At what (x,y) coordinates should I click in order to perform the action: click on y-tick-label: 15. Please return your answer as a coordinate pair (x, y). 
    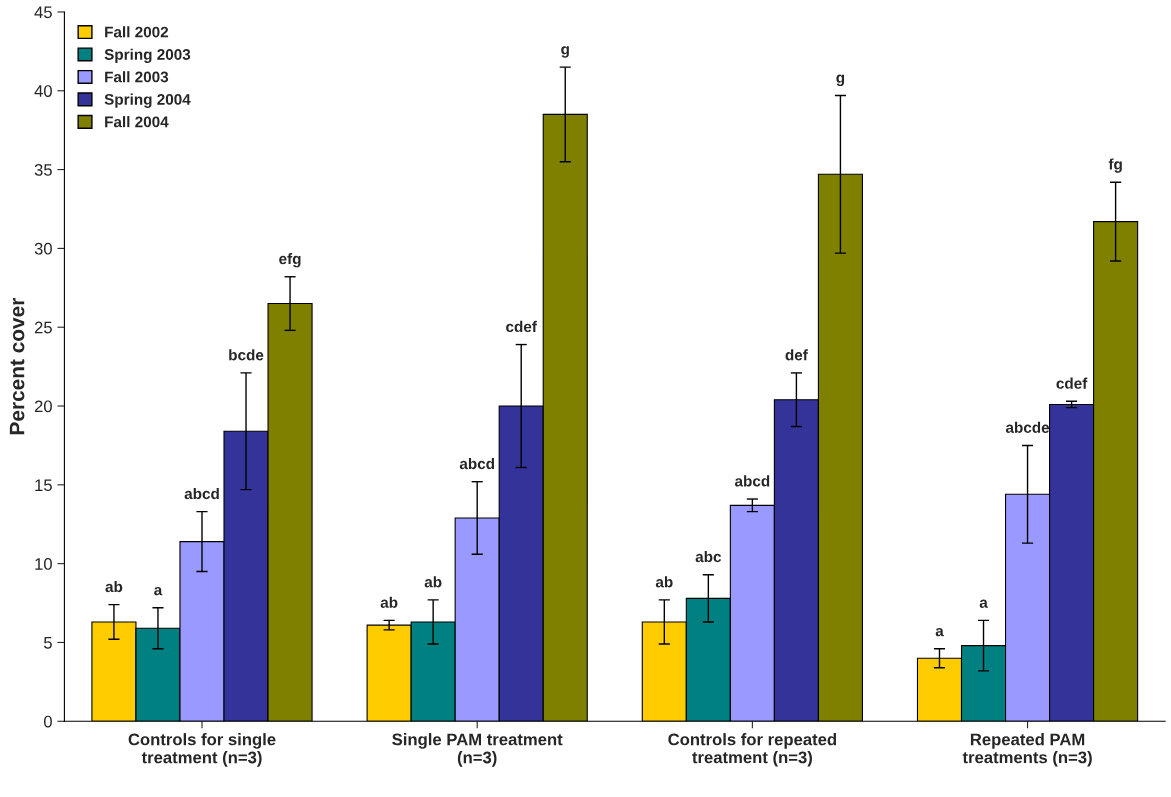
    Looking at the image, I should click on (43, 485).